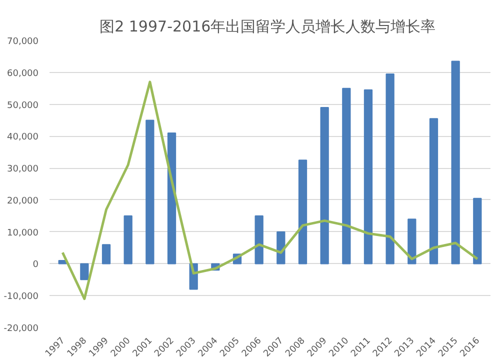 The height and width of the screenshot is (362, 500). Describe the element at coordinates (21, 297) in the screenshot. I see `y-tick-label: -10,000` at that location.